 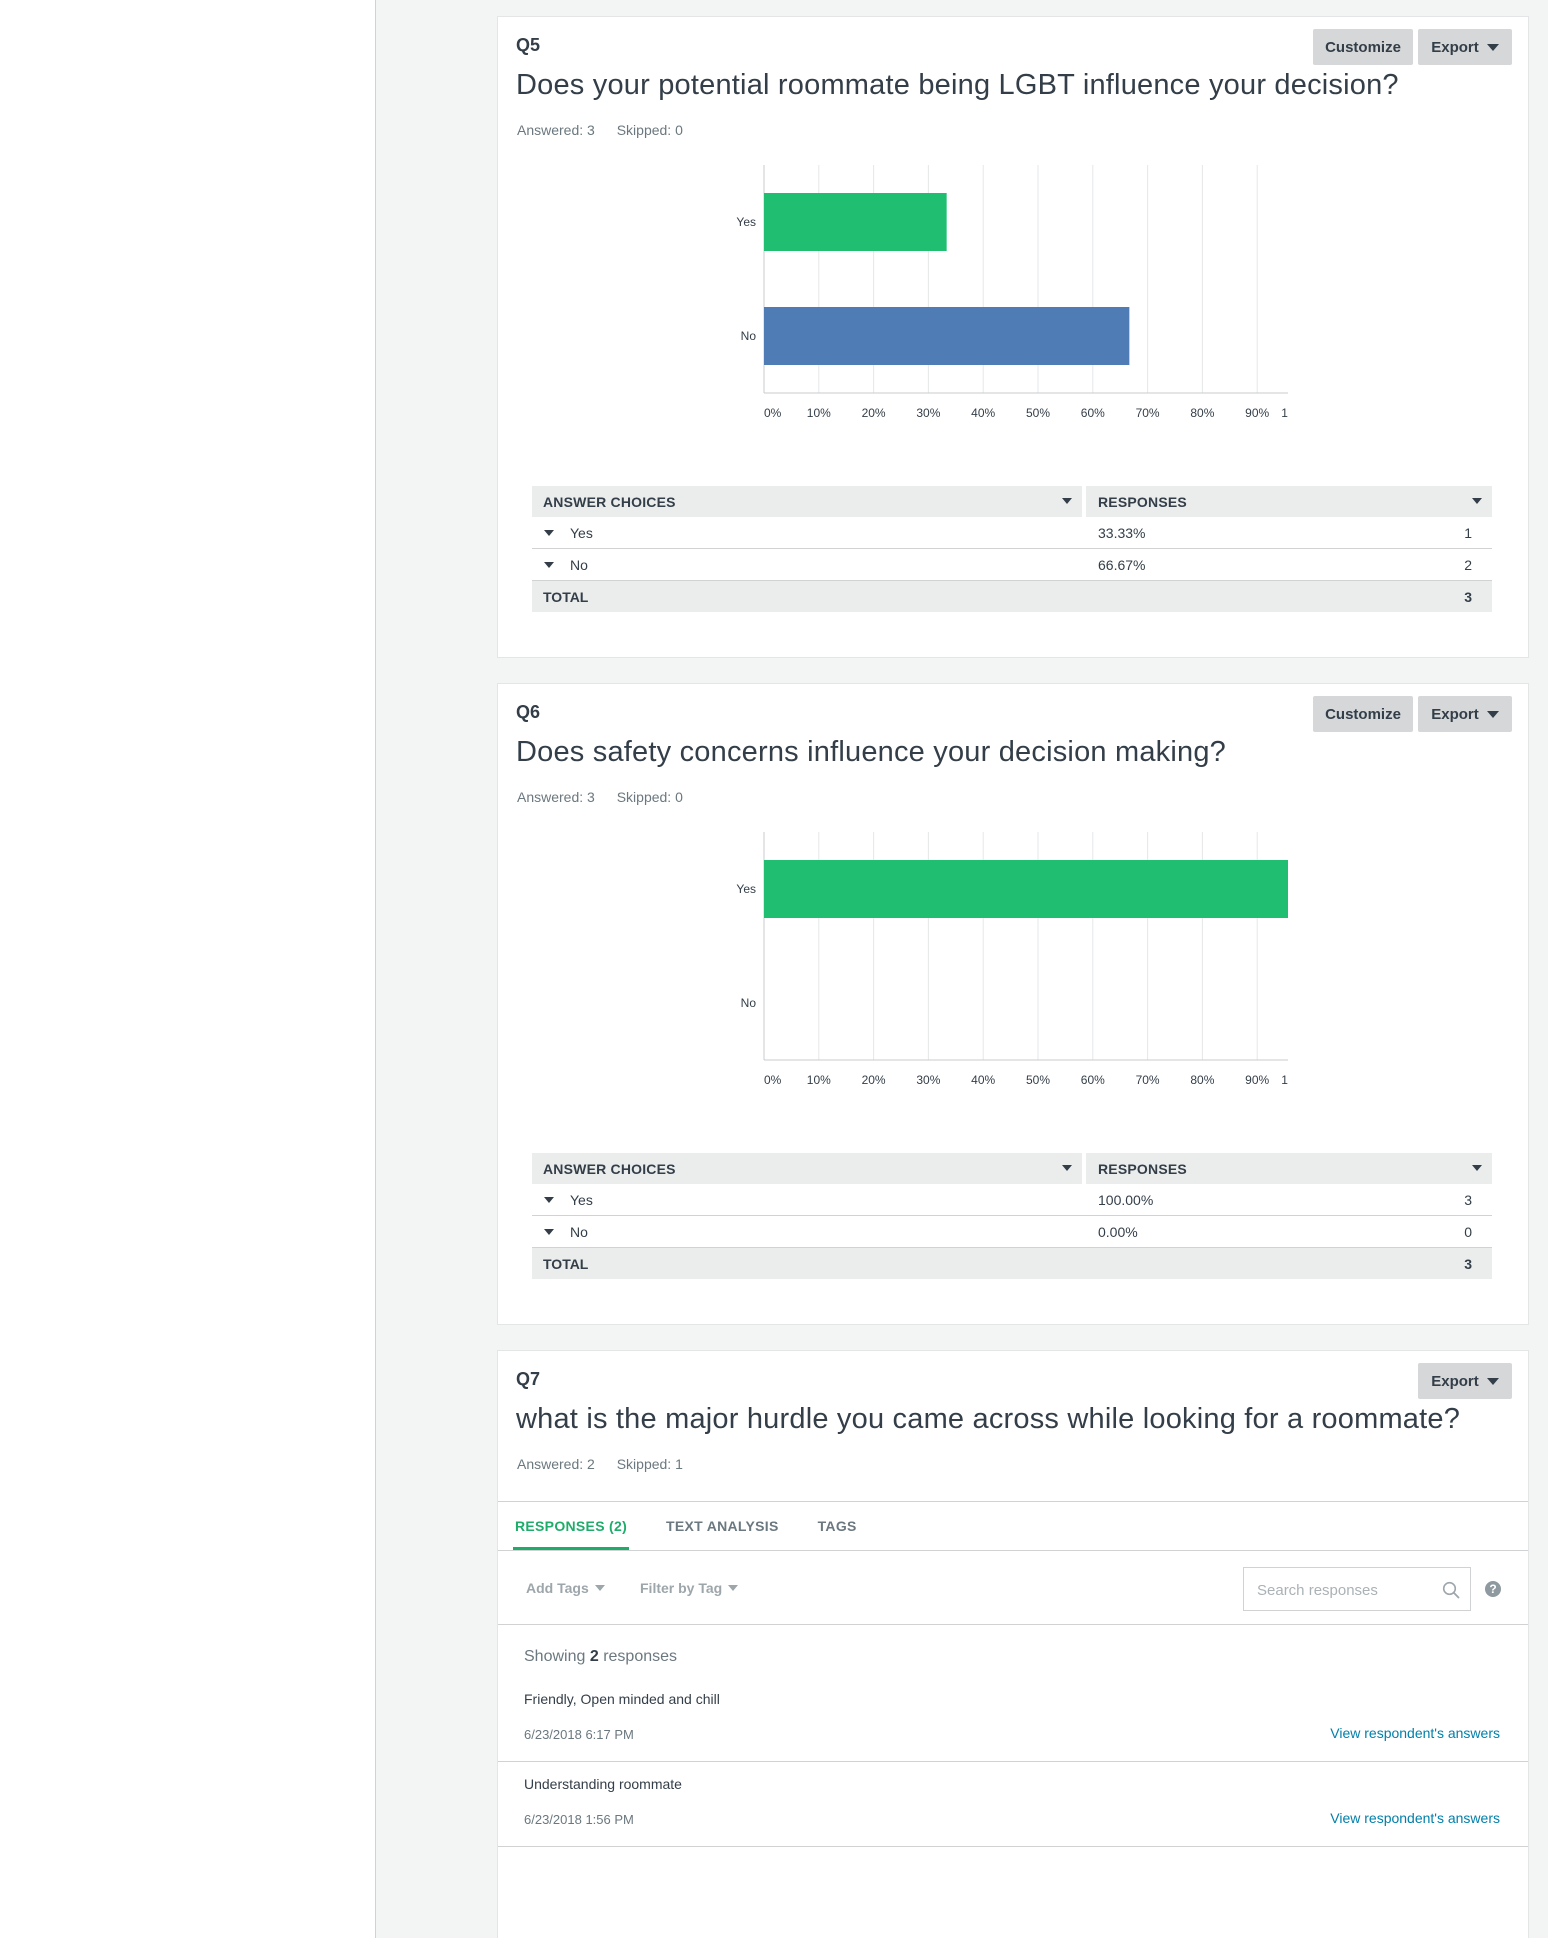 What do you see at coordinates (579, 1819) in the screenshot?
I see `response-date: 6/23/2018 1:56 PM` at bounding box center [579, 1819].